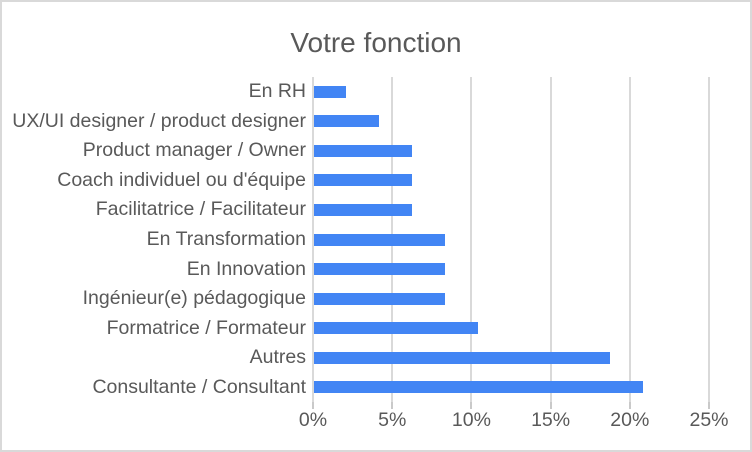 This screenshot has height=452, width=752. I want to click on category-label: En RH, so click(277, 91).